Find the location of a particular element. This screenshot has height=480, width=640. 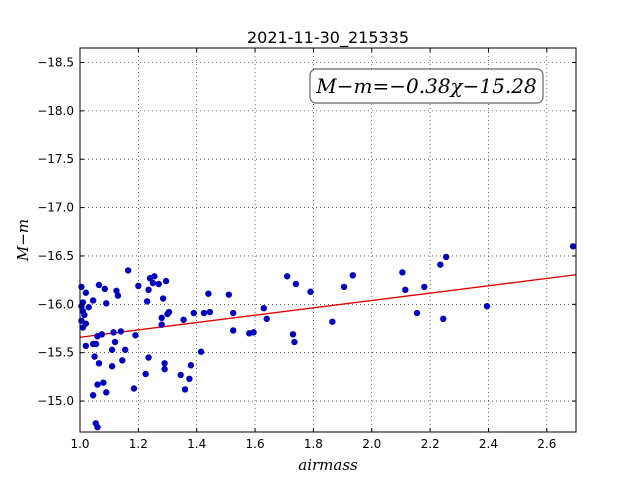

fit-equation-box: M−m=−0.38χ−15.28 is located at coordinates (426, 86).